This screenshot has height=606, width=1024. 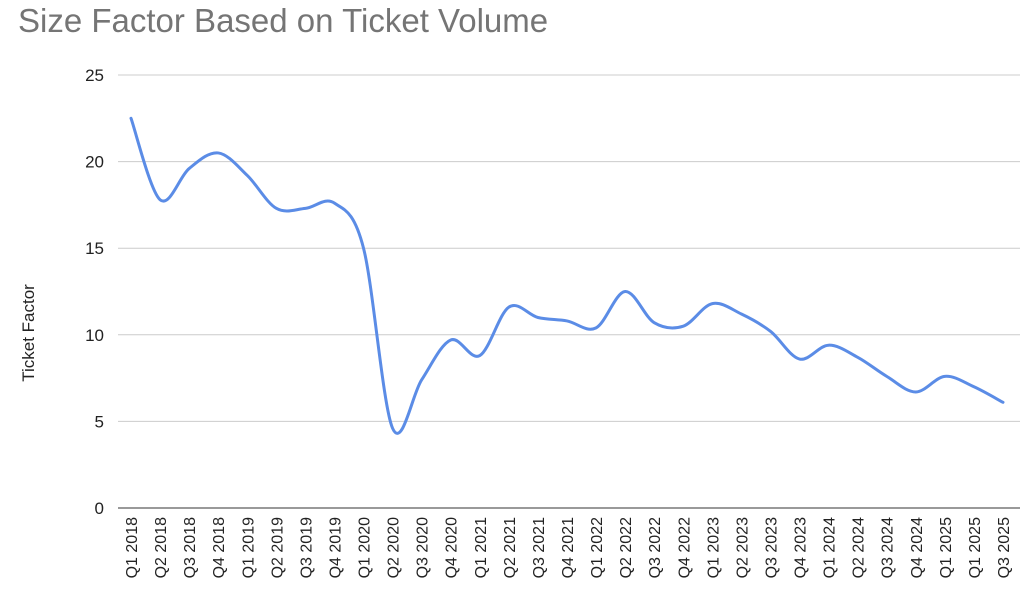 I want to click on x-tick-label: Q4 2020, so click(x=452, y=547).